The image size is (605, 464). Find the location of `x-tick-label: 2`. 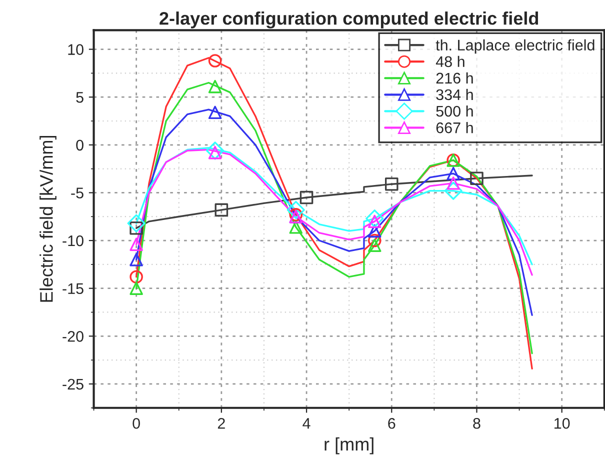

x-tick-label: 2 is located at coordinates (221, 423).